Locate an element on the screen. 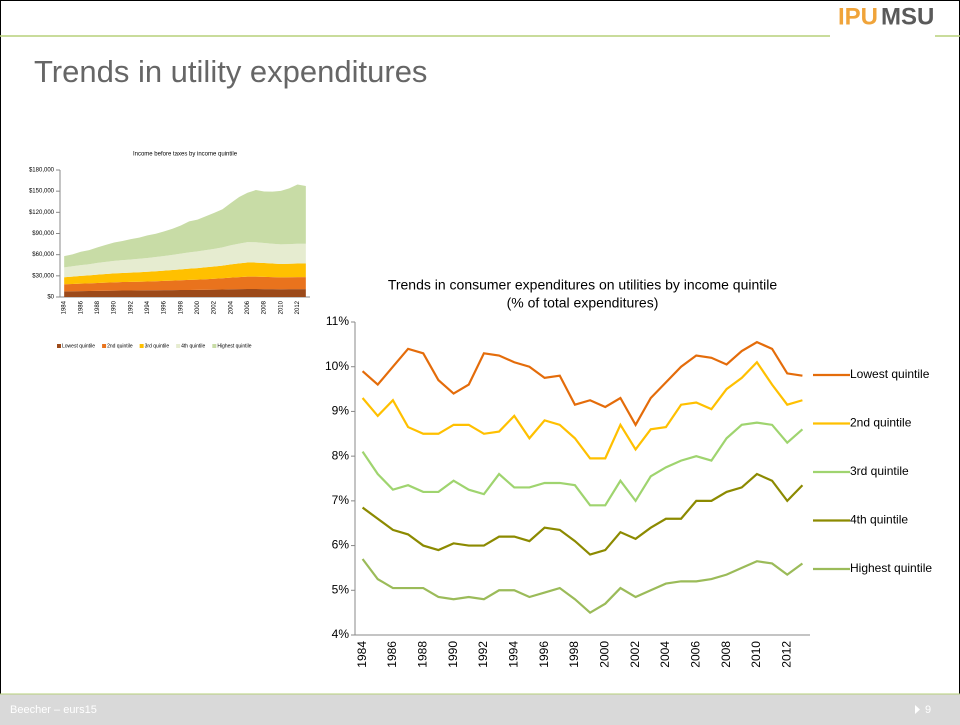  footer-text: Beecher – eurs15 is located at coordinates (53, 710).